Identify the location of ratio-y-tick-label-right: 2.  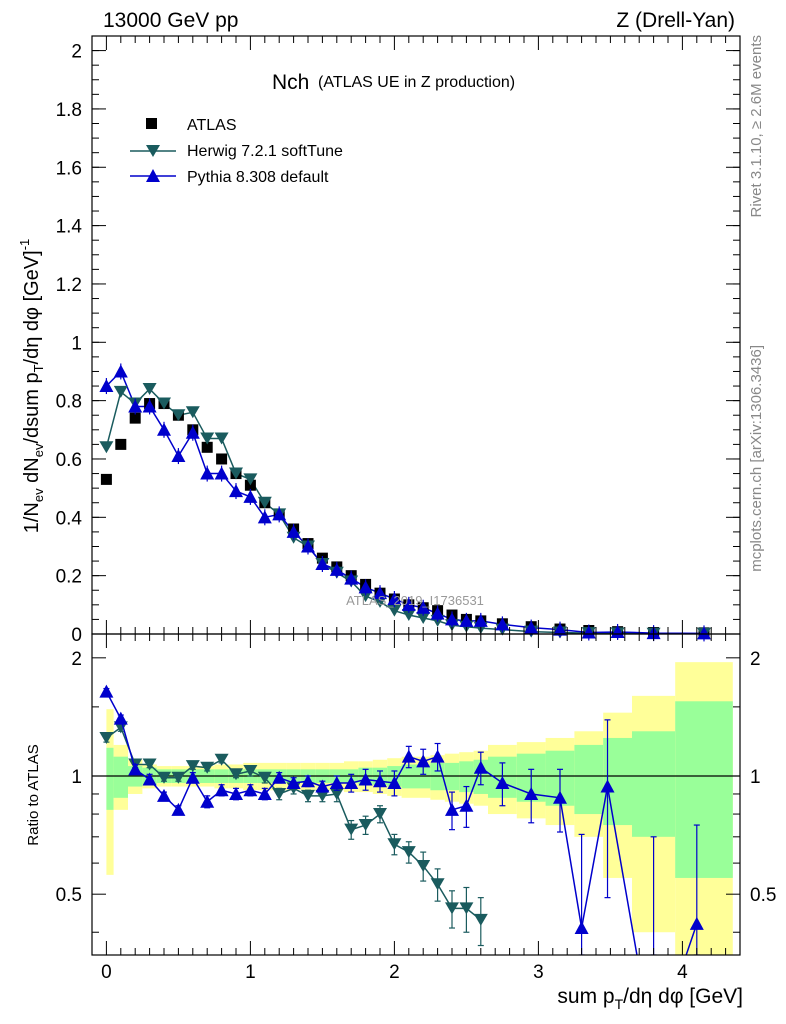
(755, 659).